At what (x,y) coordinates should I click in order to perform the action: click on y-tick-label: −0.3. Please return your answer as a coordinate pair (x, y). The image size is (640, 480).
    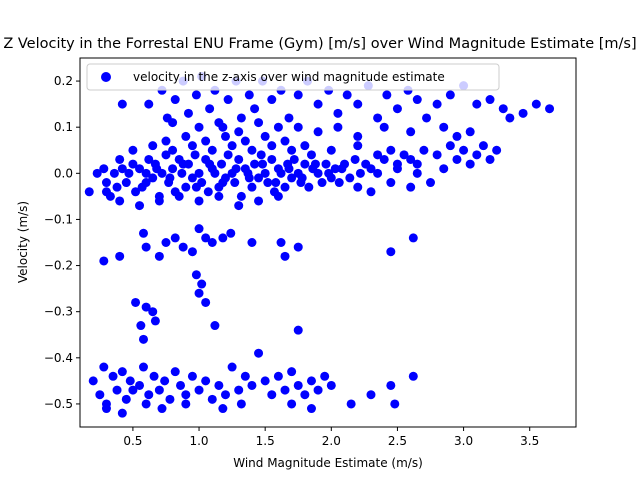
    Looking at the image, I should click on (58, 312).